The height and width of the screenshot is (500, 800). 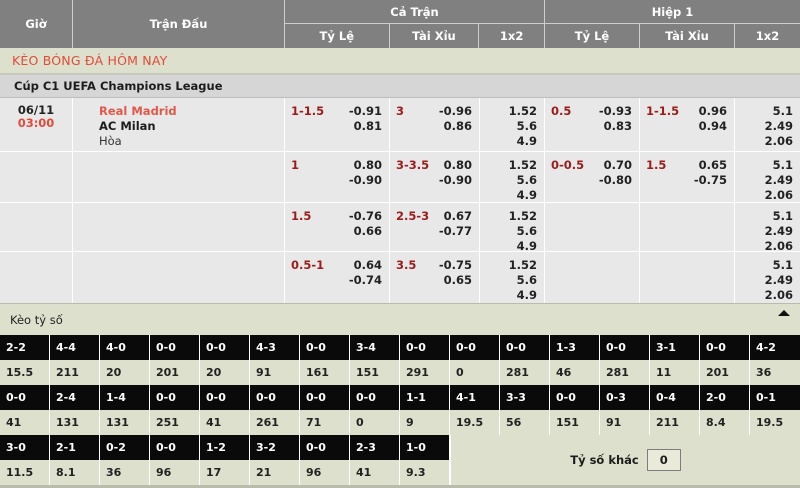 I want to click on score-odd: 211, so click(x=674, y=422).